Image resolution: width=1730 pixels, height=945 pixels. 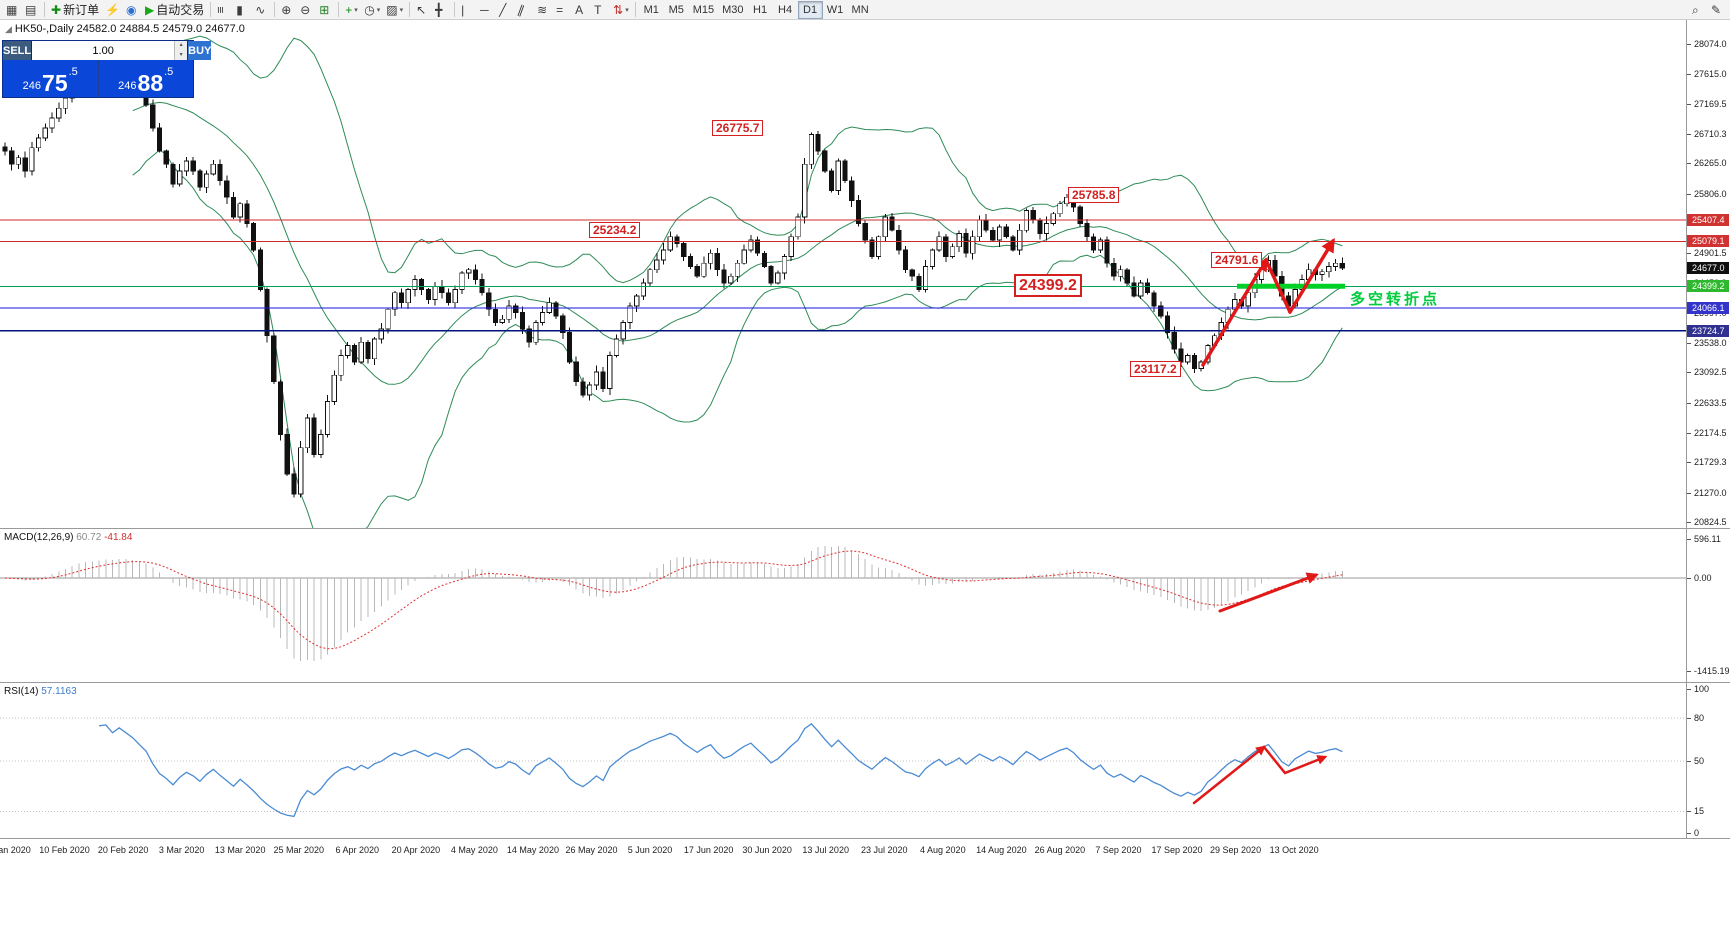 What do you see at coordinates (1702, 689) in the screenshot?
I see `rsi-tick-label: 100` at bounding box center [1702, 689].